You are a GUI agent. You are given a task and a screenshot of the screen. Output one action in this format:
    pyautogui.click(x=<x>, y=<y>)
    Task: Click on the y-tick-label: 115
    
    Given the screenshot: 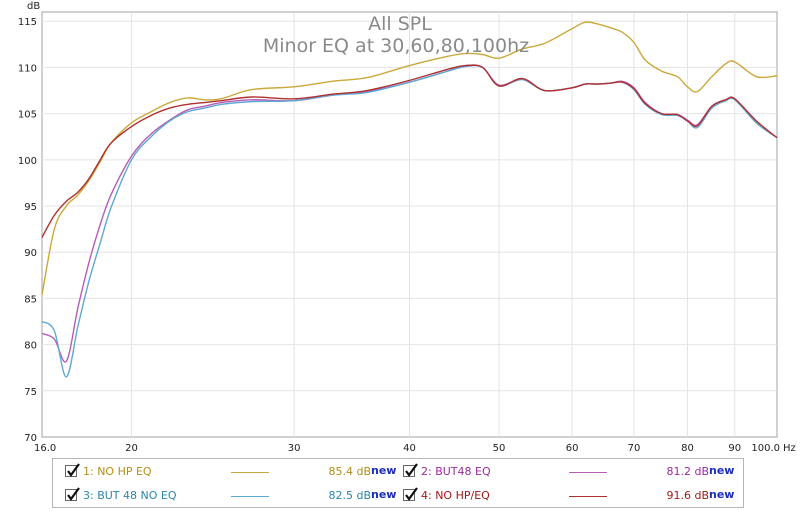 What is the action you would take?
    pyautogui.click(x=27, y=22)
    